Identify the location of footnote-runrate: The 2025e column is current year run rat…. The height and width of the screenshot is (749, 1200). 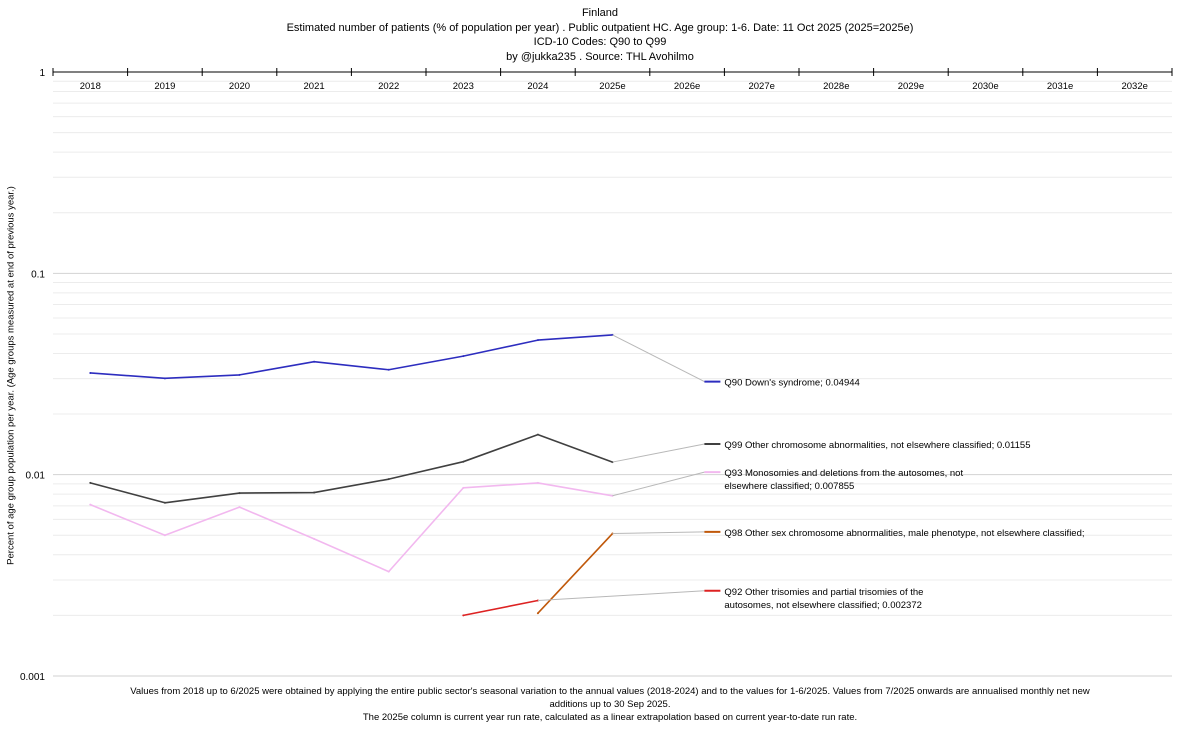
(610, 717).